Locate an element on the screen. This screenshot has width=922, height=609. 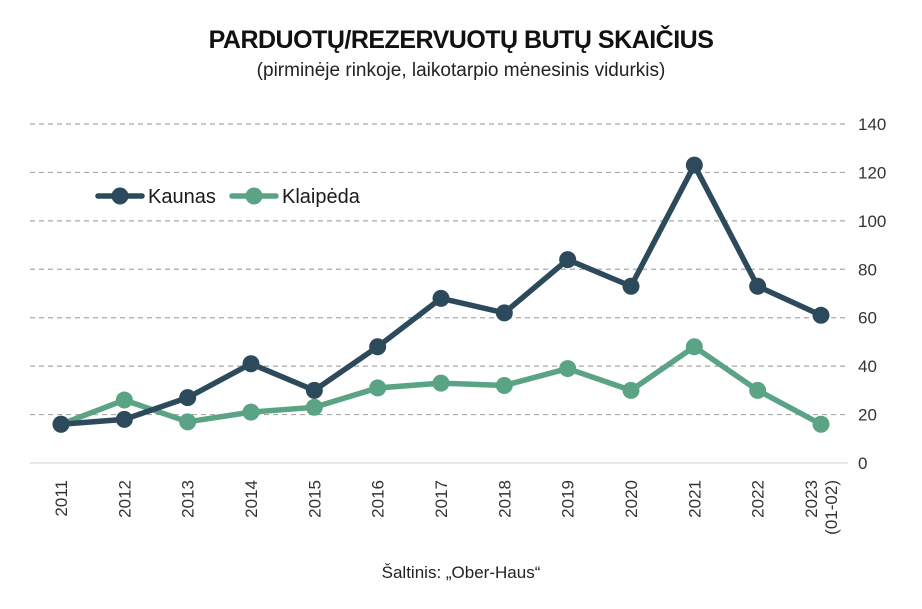
x-tick-label: 2015 is located at coordinates (314, 499).